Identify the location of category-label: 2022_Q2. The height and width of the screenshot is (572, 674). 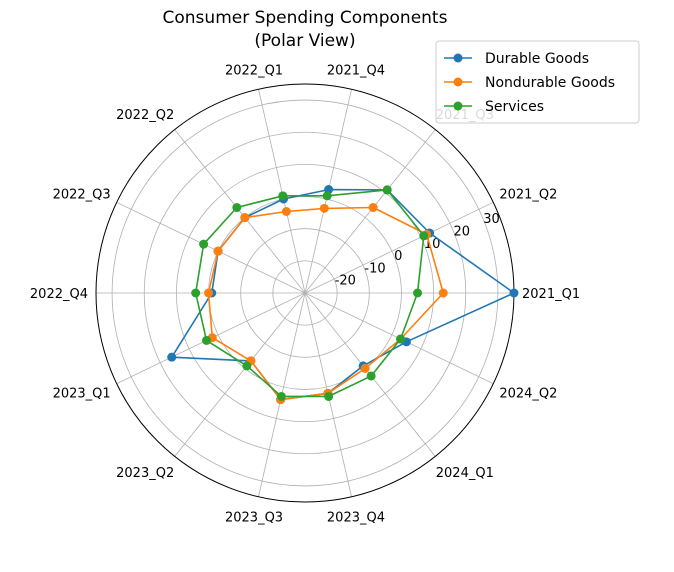
(145, 115).